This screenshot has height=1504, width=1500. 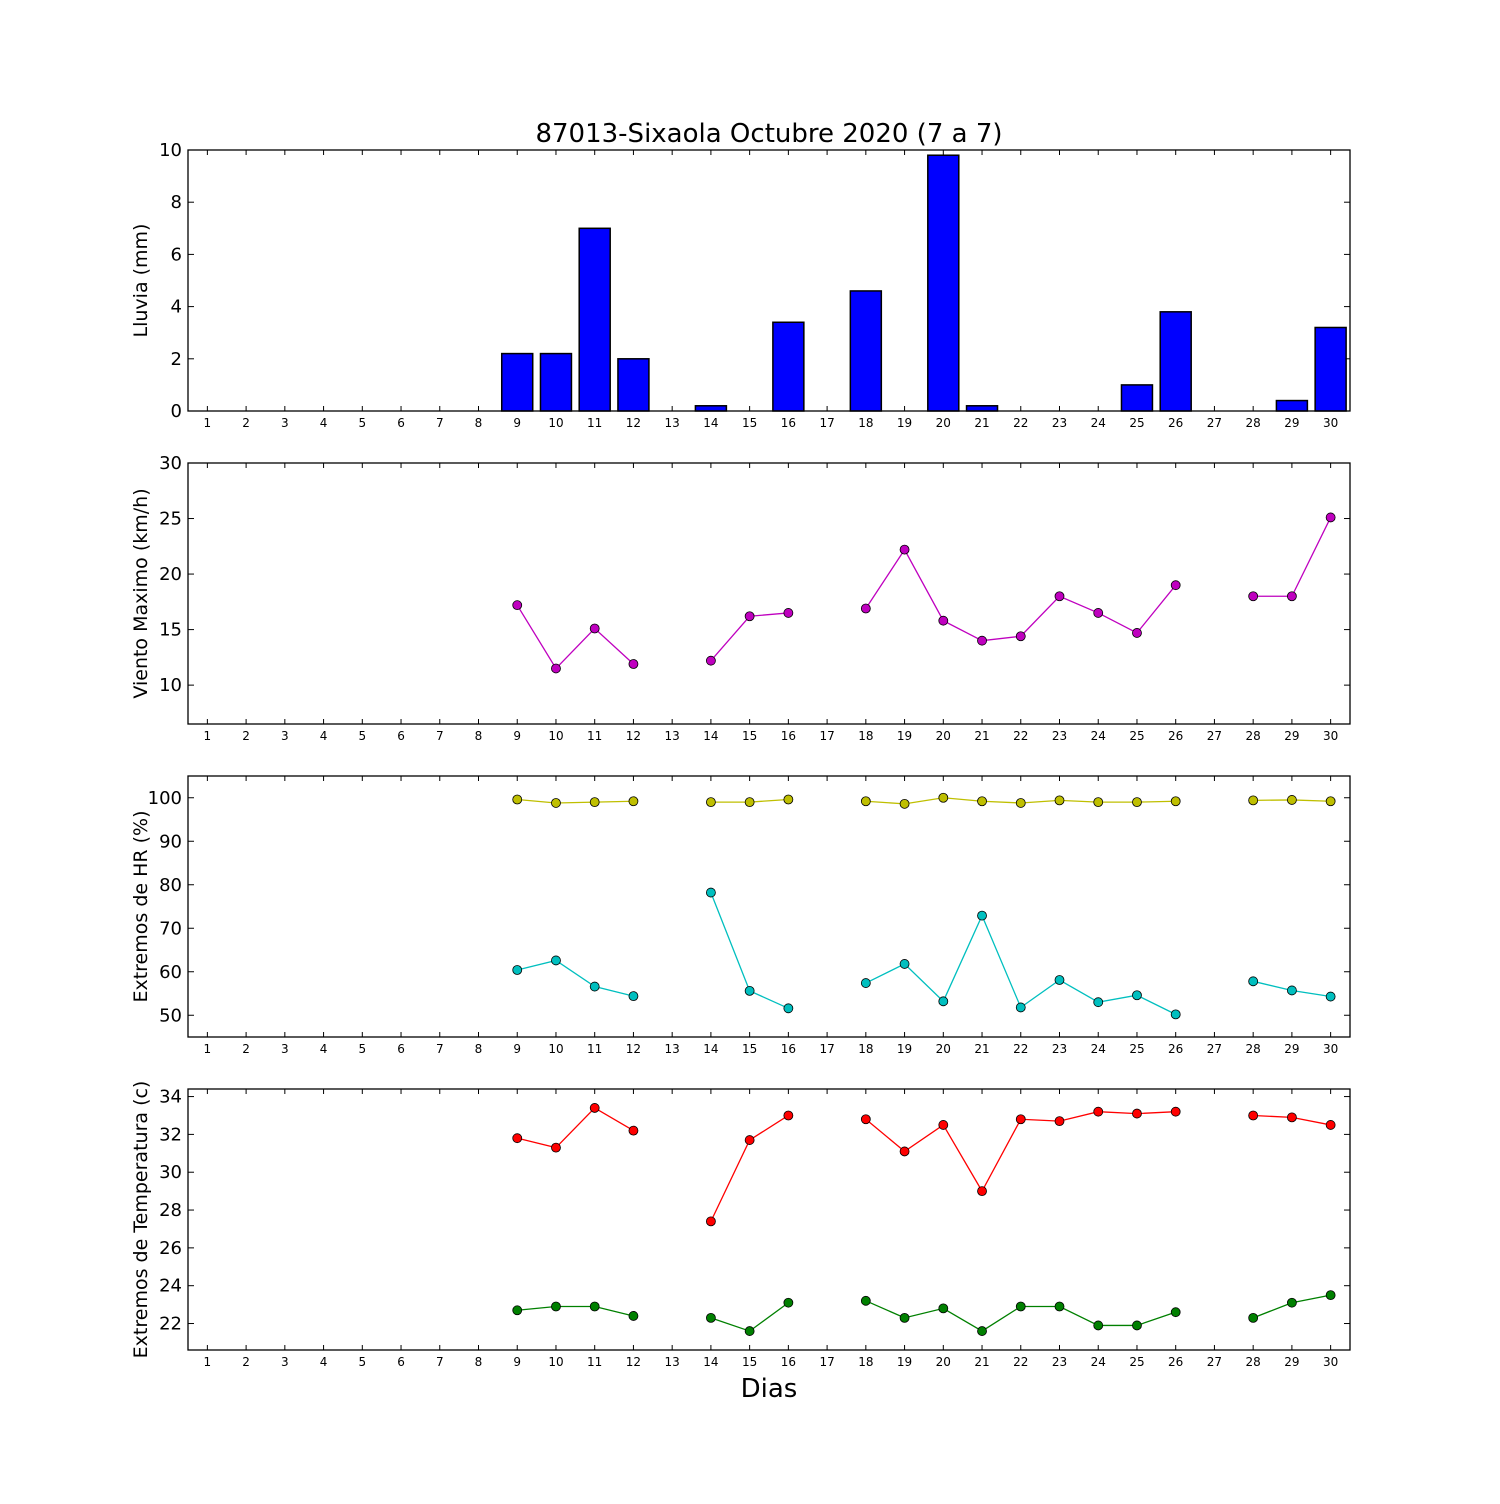 What do you see at coordinates (401, 1362) in the screenshot?
I see `x-tick-label: 6` at bounding box center [401, 1362].